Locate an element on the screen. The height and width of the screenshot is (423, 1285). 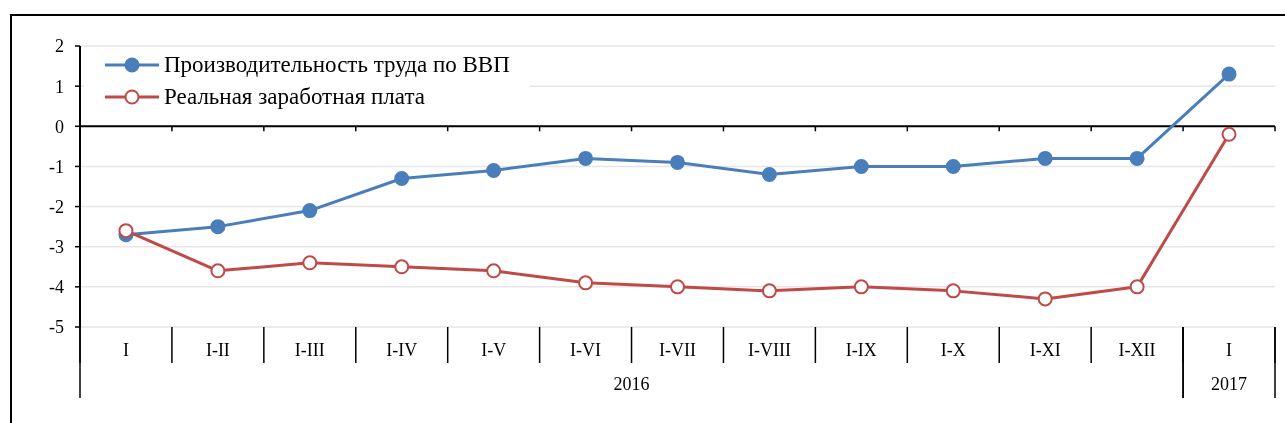
legend-label: Реальная заработная плата is located at coordinates (294, 97).